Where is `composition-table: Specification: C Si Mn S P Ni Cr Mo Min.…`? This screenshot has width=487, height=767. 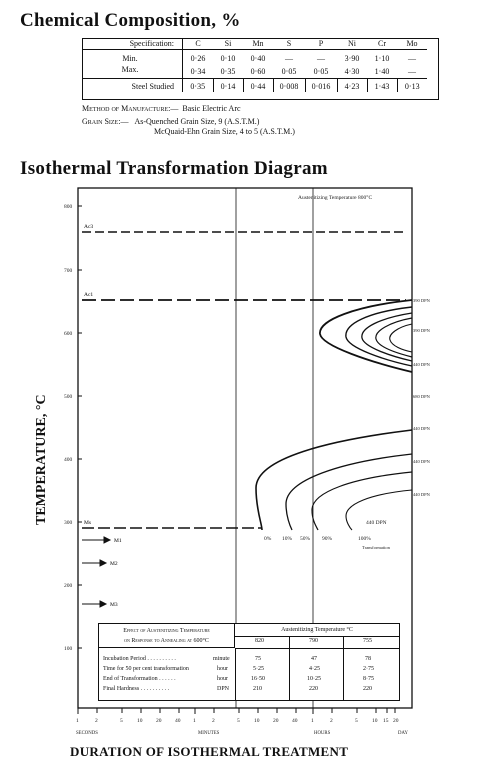 composition-table: Specification: C Si Mn S P Ni Cr Mo Min.… is located at coordinates (254, 65).